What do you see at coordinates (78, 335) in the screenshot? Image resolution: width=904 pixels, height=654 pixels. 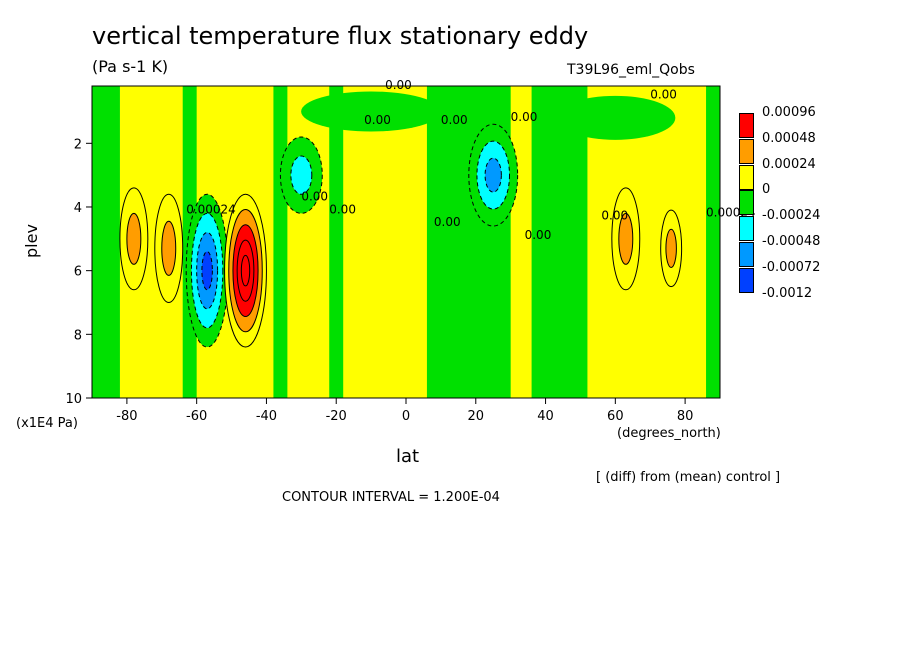 I see `y-tick-label: 8` at bounding box center [78, 335].